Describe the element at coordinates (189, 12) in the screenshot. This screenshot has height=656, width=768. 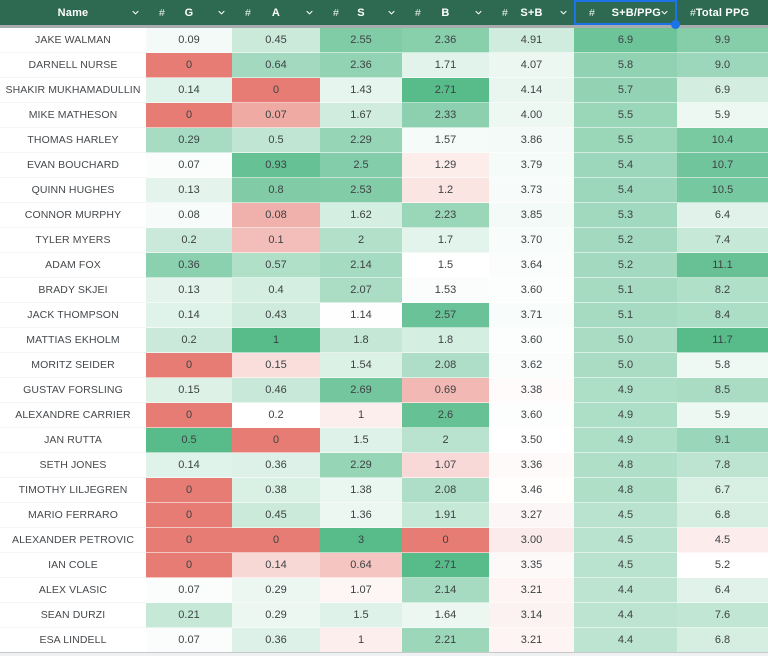
I see `column-header-g: # G` at that location.